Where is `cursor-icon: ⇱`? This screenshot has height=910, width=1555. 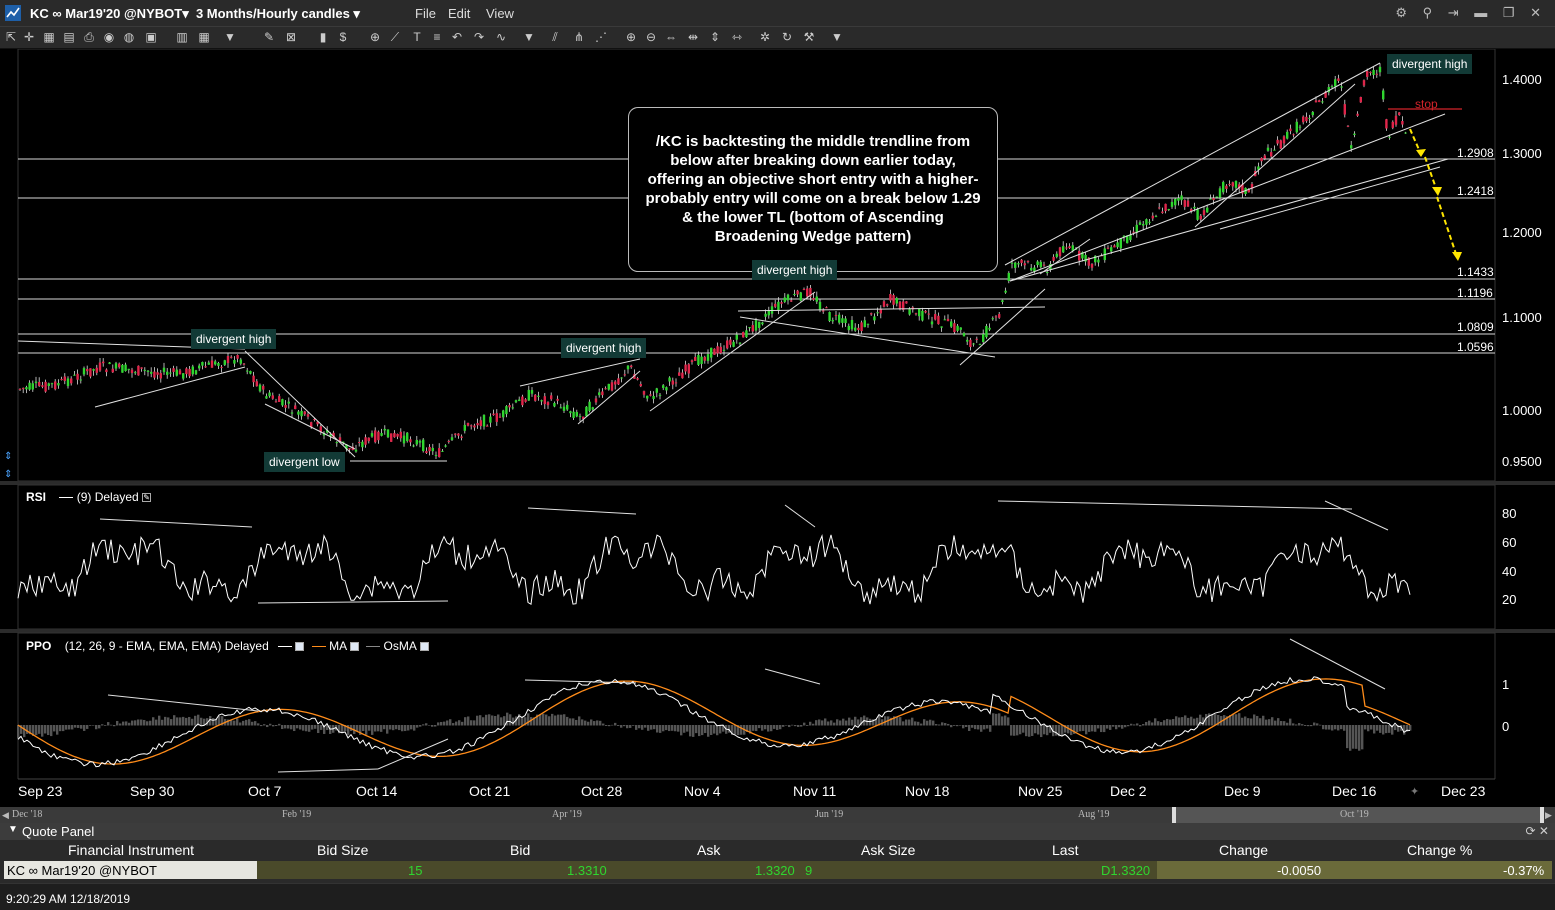
cursor-icon: ⇱ is located at coordinates (11, 37).